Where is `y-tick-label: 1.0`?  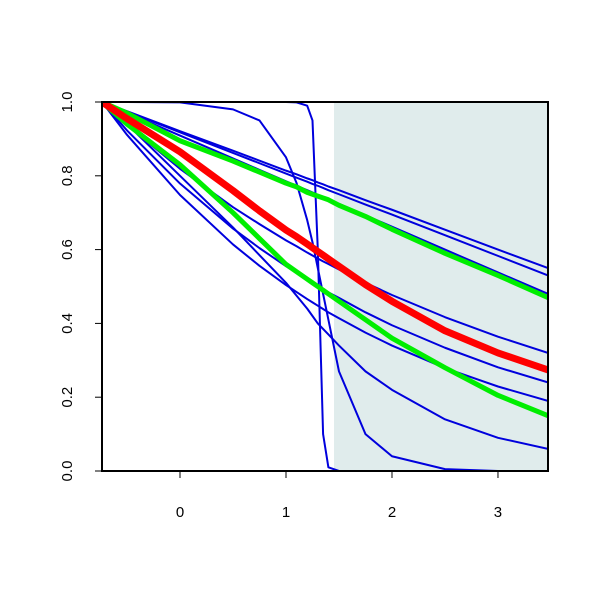 y-tick-label: 1.0 is located at coordinates (67, 102).